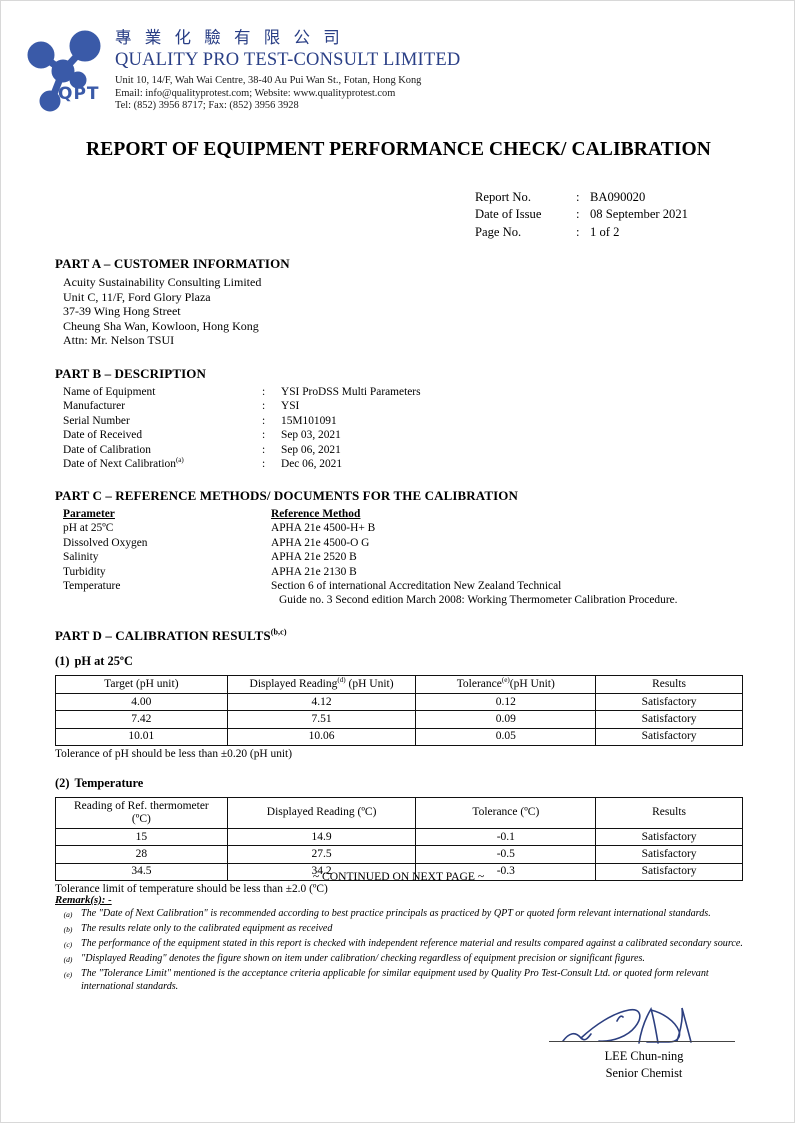 This screenshot has height=1123, width=795. What do you see at coordinates (397, 543) in the screenshot?
I see `reference-method-row: Dissolved Oxygen APHA 21e 4500-O G` at bounding box center [397, 543].